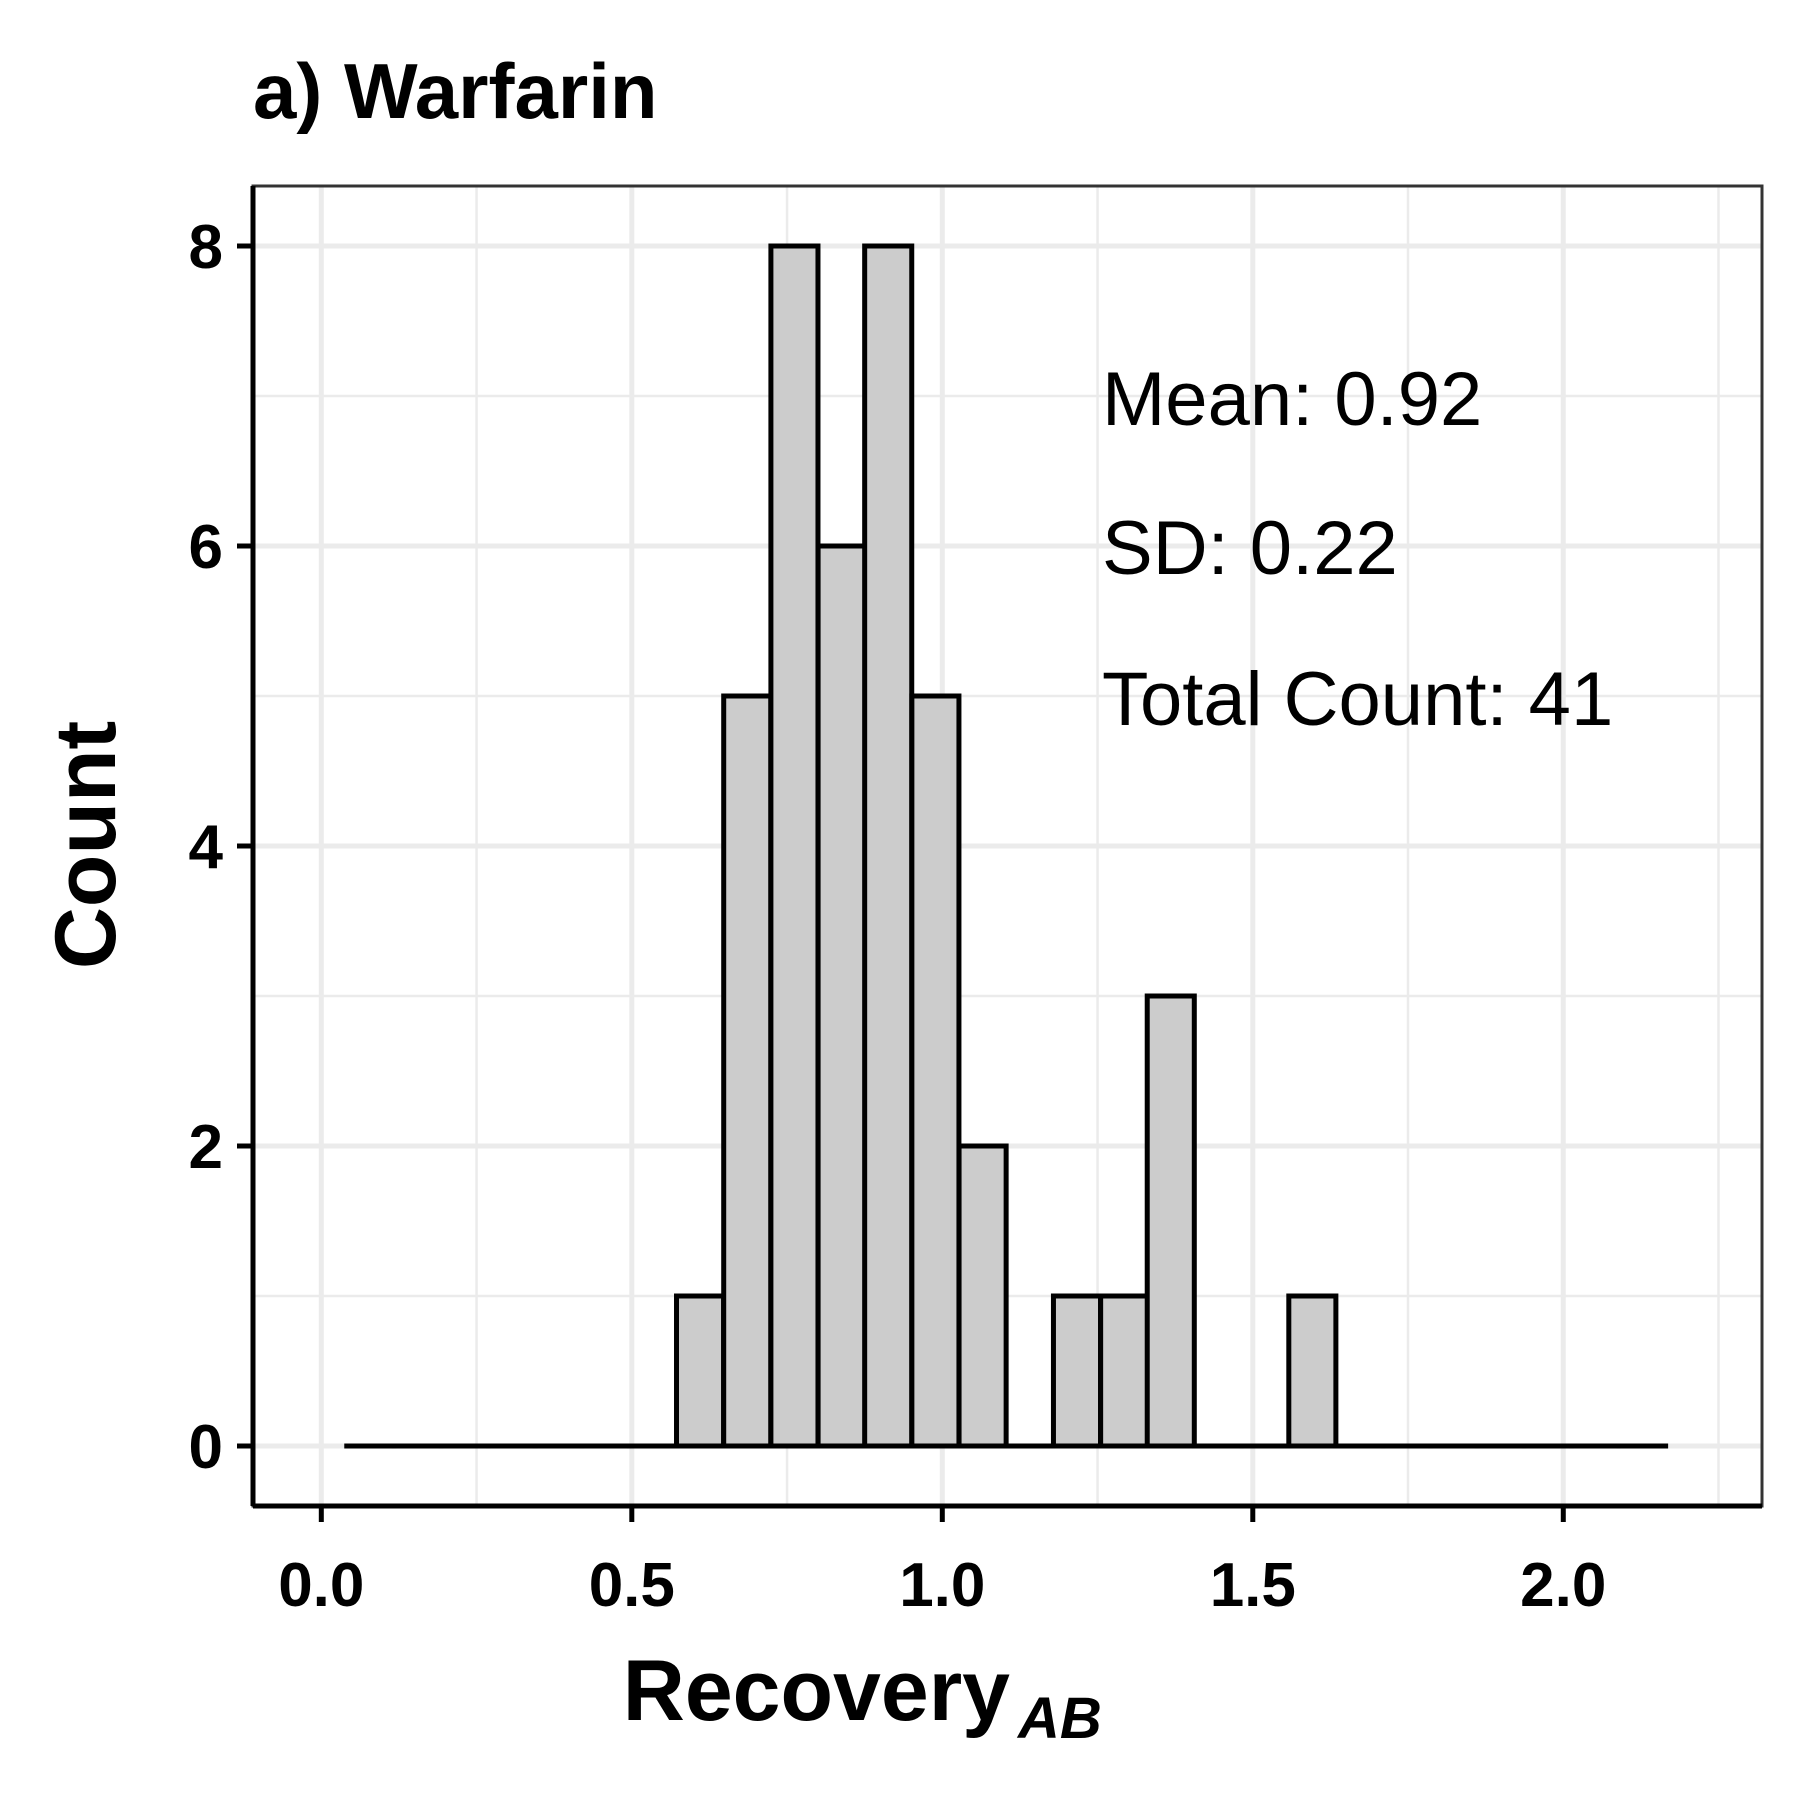 The height and width of the screenshot is (1800, 1800). Describe the element at coordinates (1250, 548) in the screenshot. I see `annotation-sd: SD: 0.22` at that location.